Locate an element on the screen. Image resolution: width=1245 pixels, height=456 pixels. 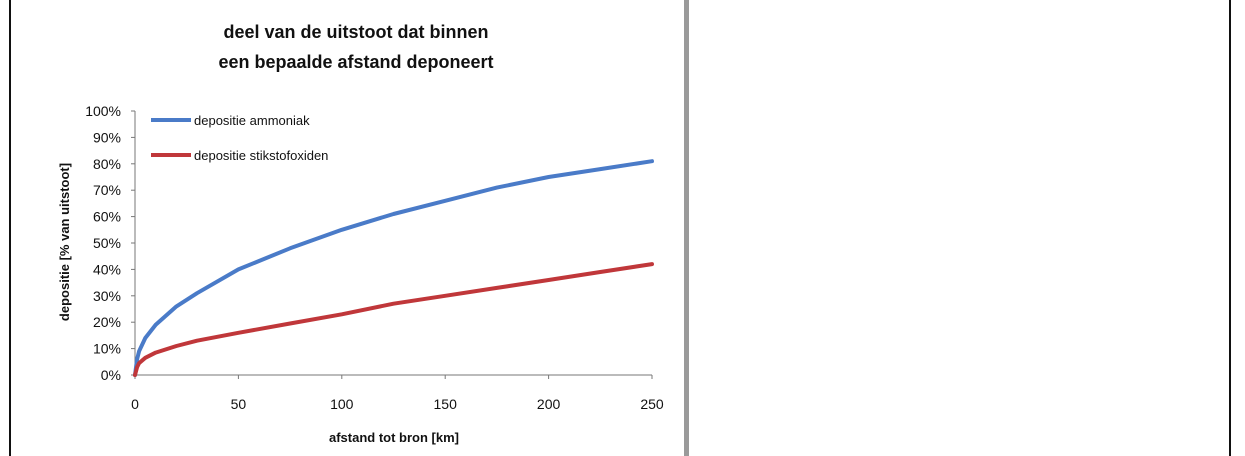
y-tick-label: 100% is located at coordinates (103, 111).